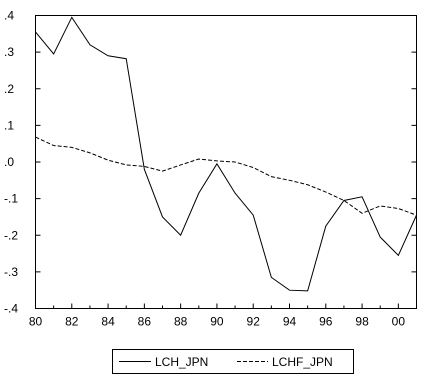  Describe the element at coordinates (362, 322) in the screenshot. I see `x-tick-label: 98` at that location.